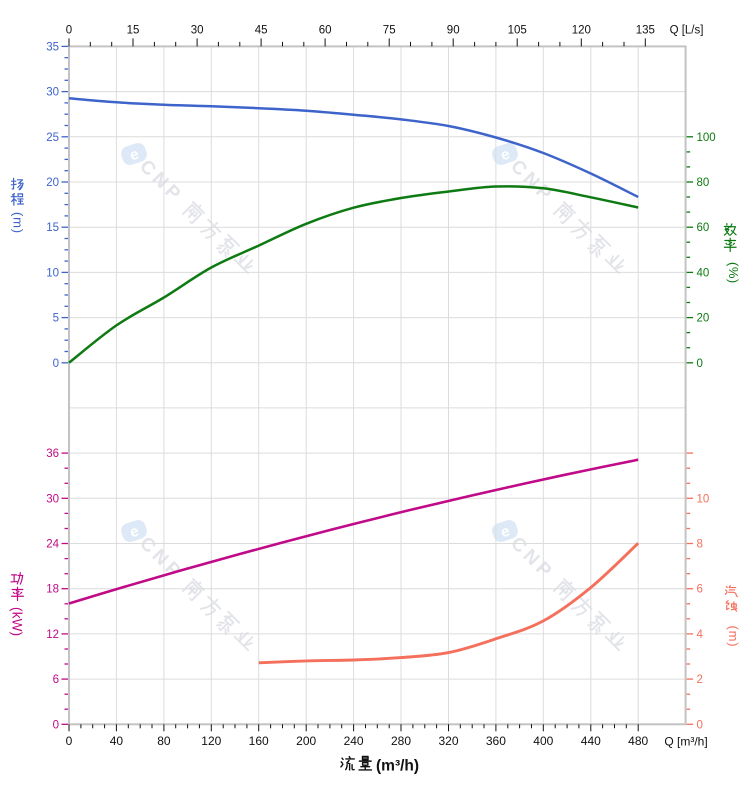  What do you see at coordinates (52, 454) in the screenshot?
I see `svg-text: 36` at bounding box center [52, 454].